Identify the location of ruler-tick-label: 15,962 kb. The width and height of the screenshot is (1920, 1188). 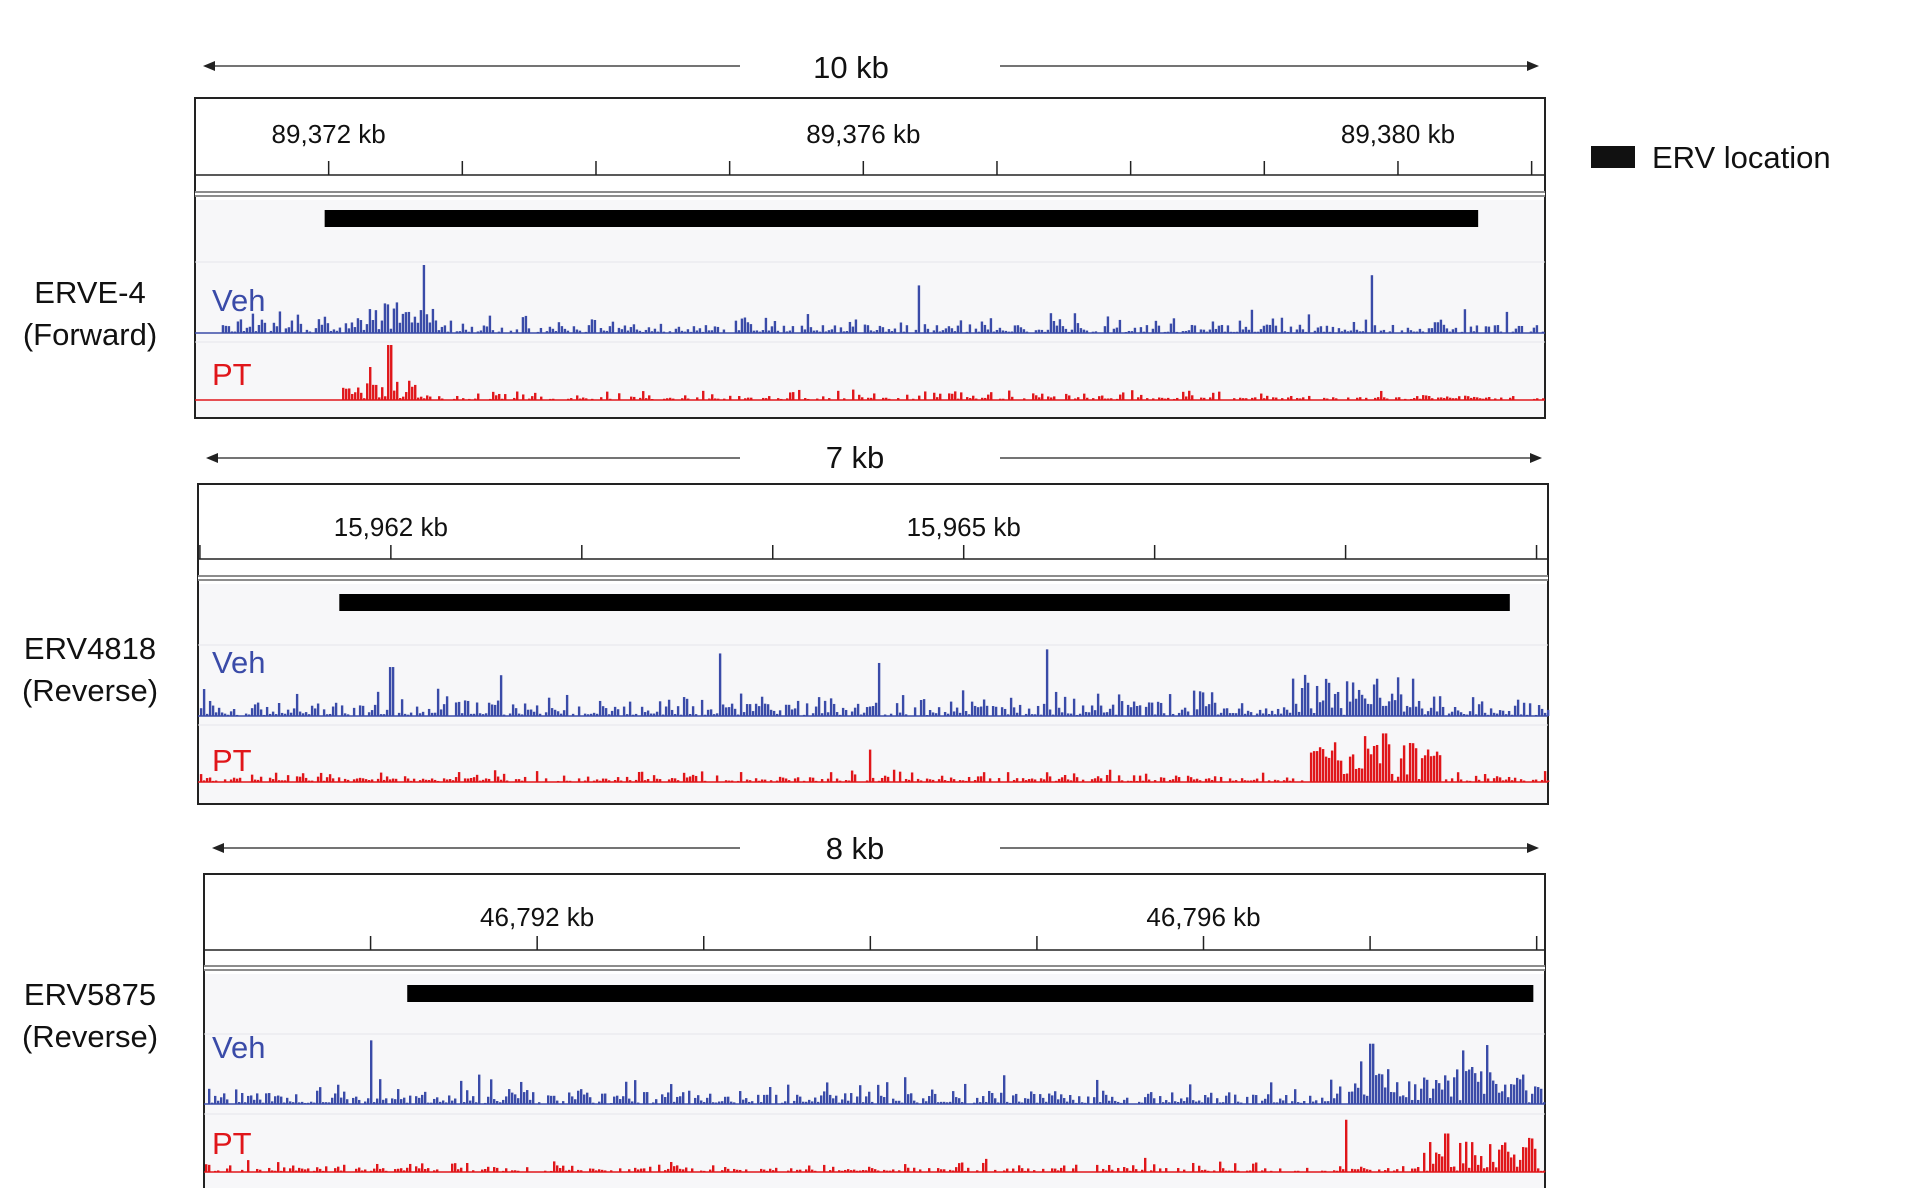
(391, 527).